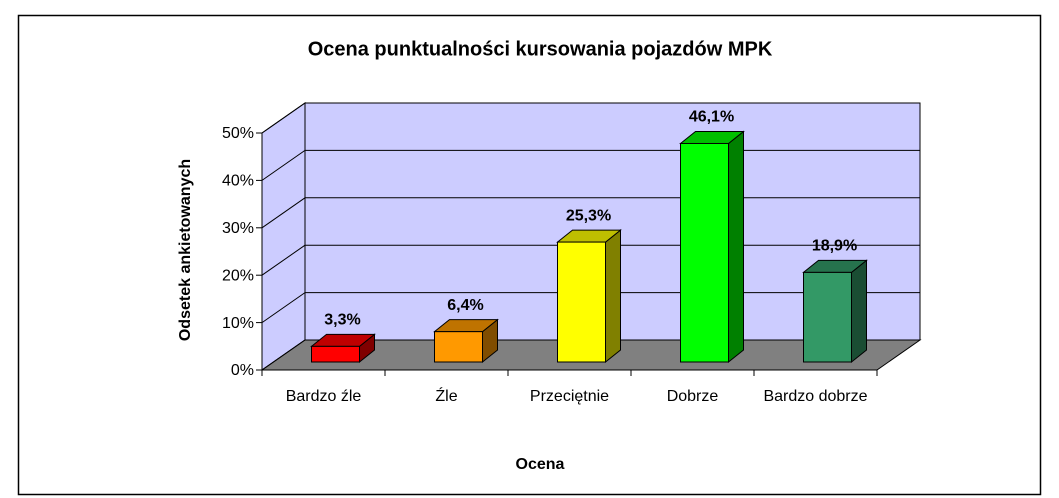 The image size is (1059, 498). I want to click on x-tick-label: Dobrze, so click(693, 396).